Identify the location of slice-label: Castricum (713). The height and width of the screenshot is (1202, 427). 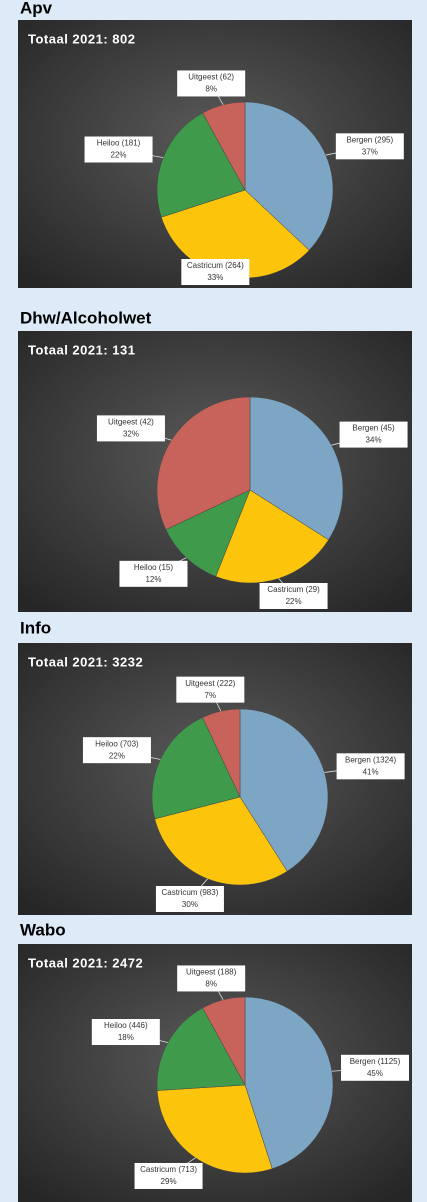
(168, 1169).